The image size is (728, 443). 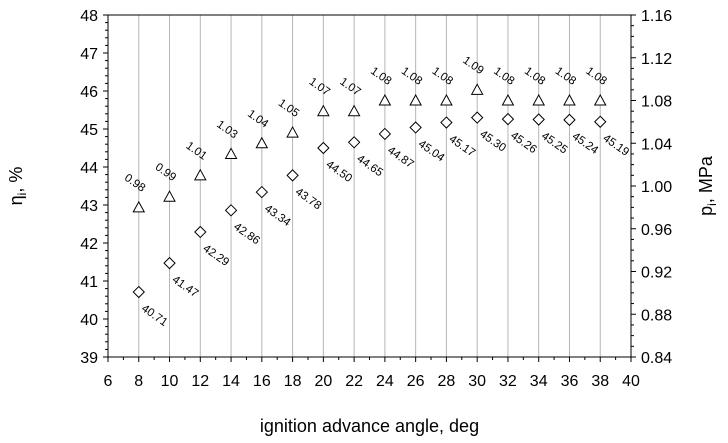 What do you see at coordinates (369, 166) in the screenshot?
I see `data-label-efficiency: 44.65` at bounding box center [369, 166].